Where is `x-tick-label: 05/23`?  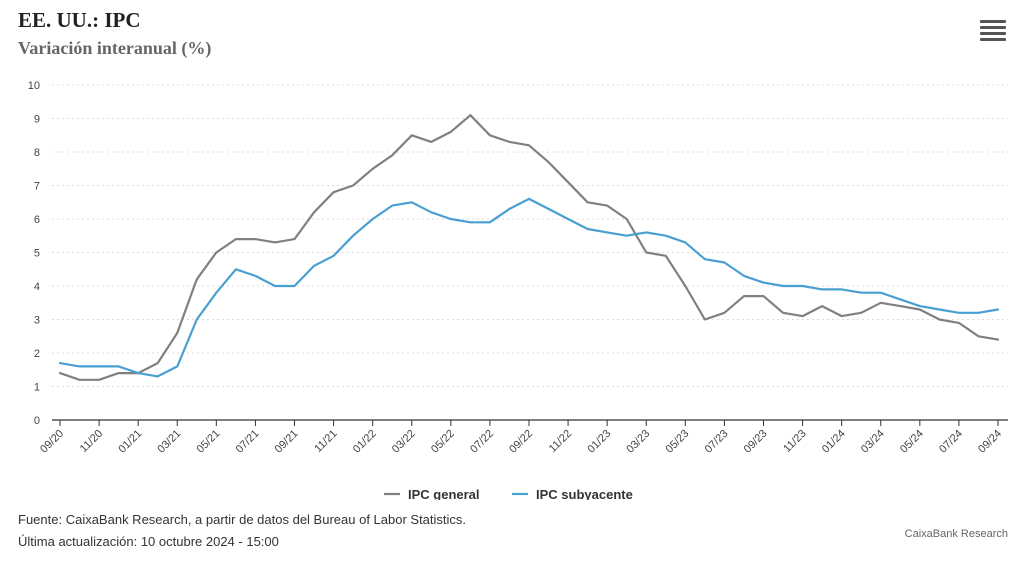
x-tick-label: 05/23 is located at coordinates (678, 442).